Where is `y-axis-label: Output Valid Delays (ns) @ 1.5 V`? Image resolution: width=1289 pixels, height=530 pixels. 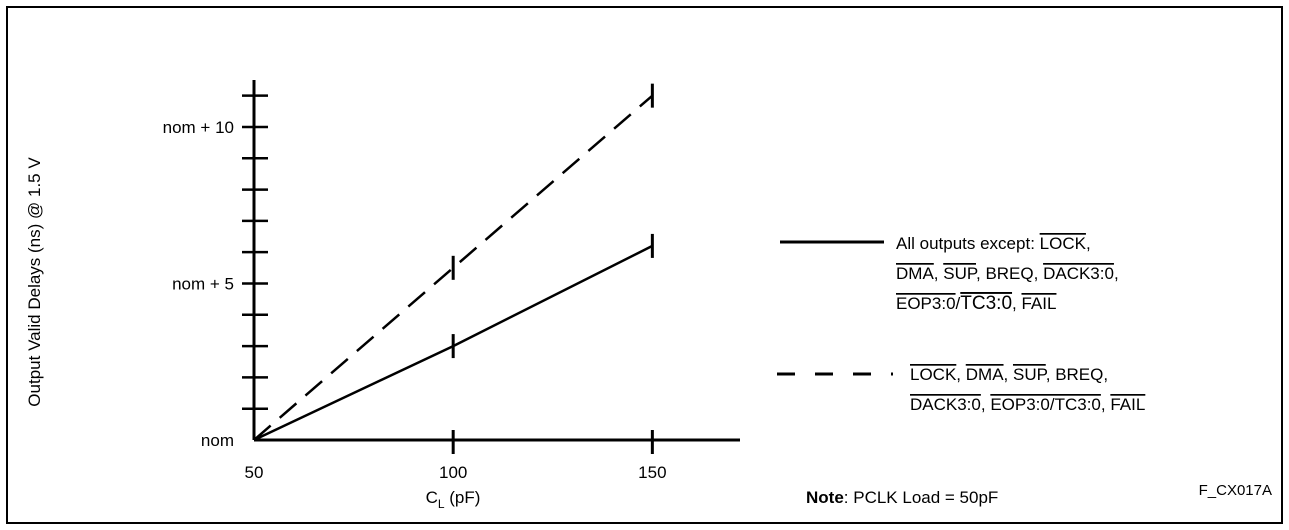
y-axis-label: Output Valid Delays (ns) @ 1.5 V is located at coordinates (34, 282).